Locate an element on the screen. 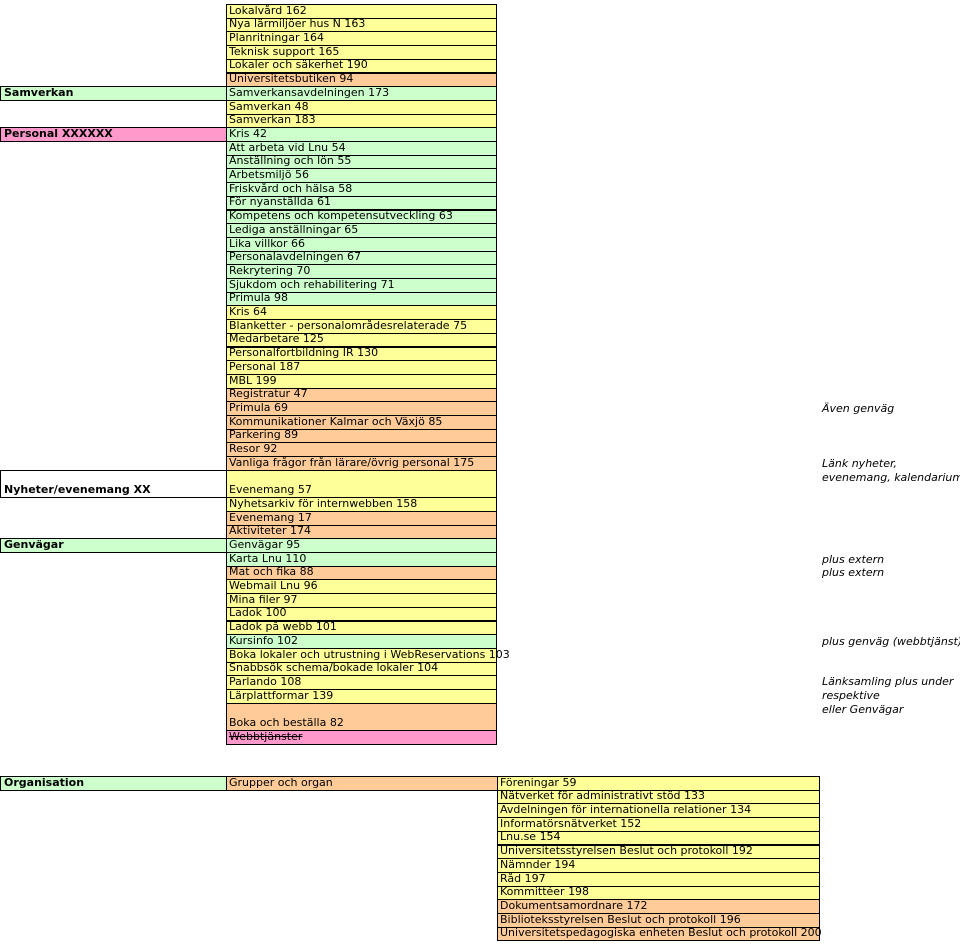 This screenshot has height=944, width=960. cell-kursinfo-102-label: Kursinfo 102 is located at coordinates (264, 640).